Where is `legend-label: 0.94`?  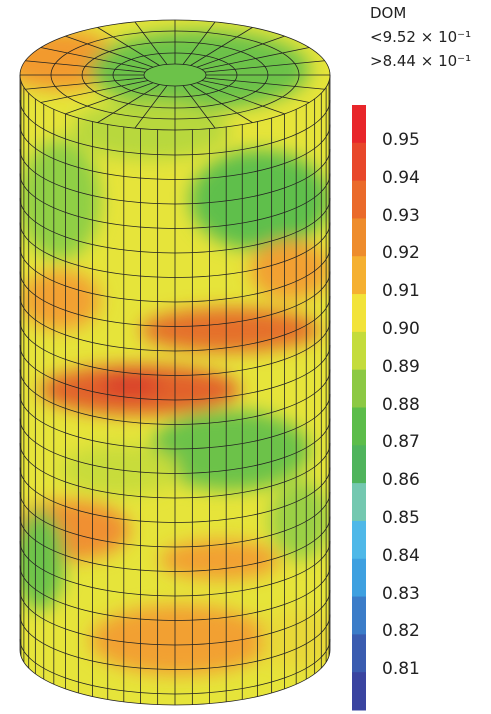 legend-label: 0.94 is located at coordinates (401, 177).